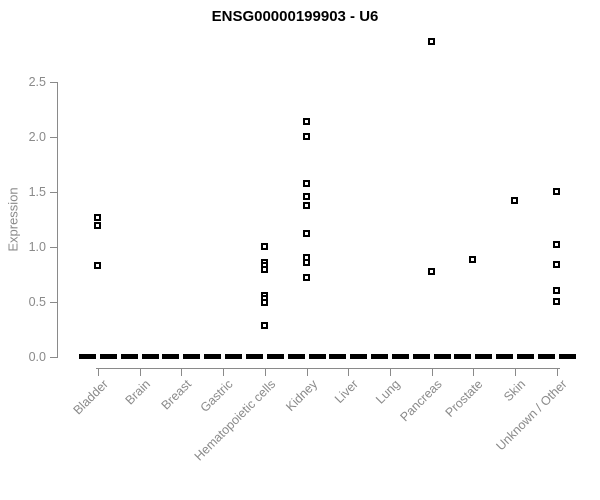 Image resolution: width=600 pixels, height=500 pixels. Describe the element at coordinates (137, 392) in the screenshot. I see `x-tick-label: Brain` at that location.